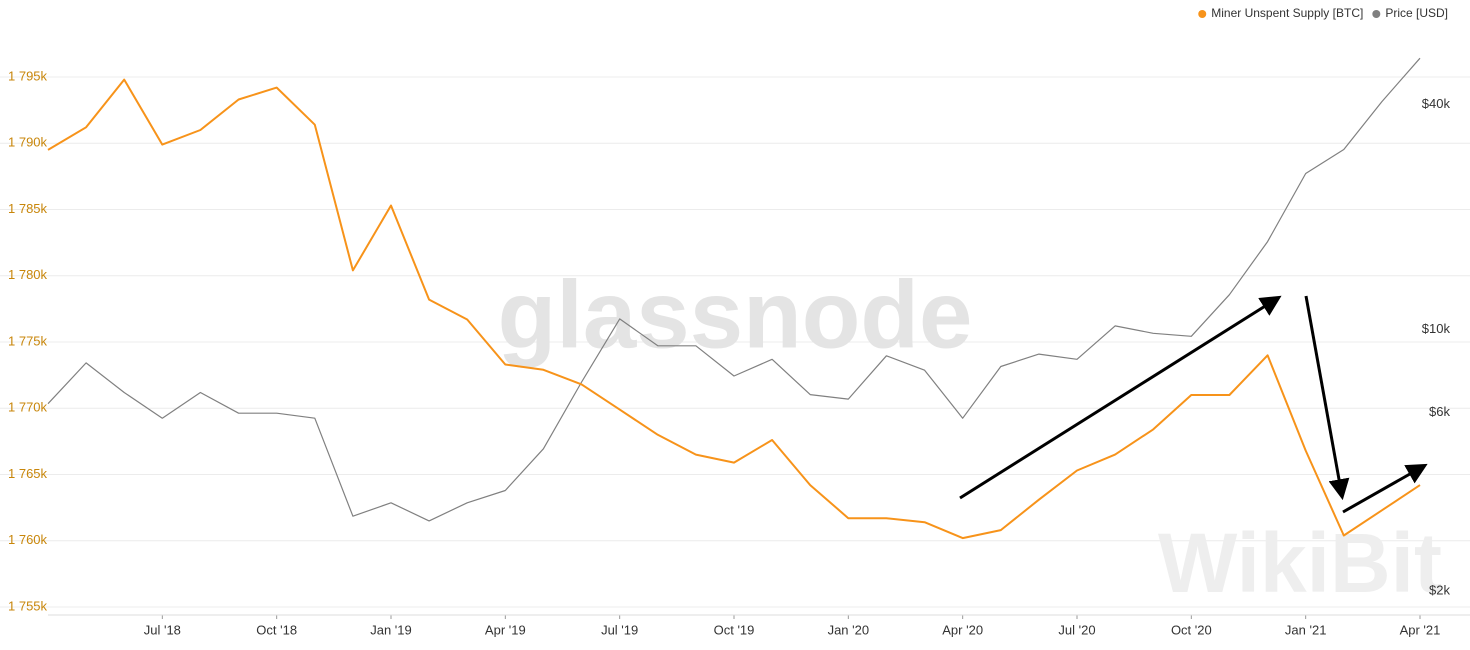  Describe the element at coordinates (734, 629) in the screenshot. I see `x-tick-label: Oct '19` at that location.